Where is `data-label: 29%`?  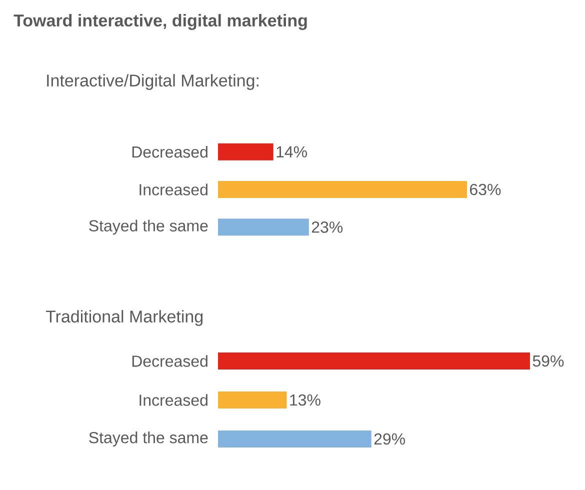 data-label: 29% is located at coordinates (390, 439).